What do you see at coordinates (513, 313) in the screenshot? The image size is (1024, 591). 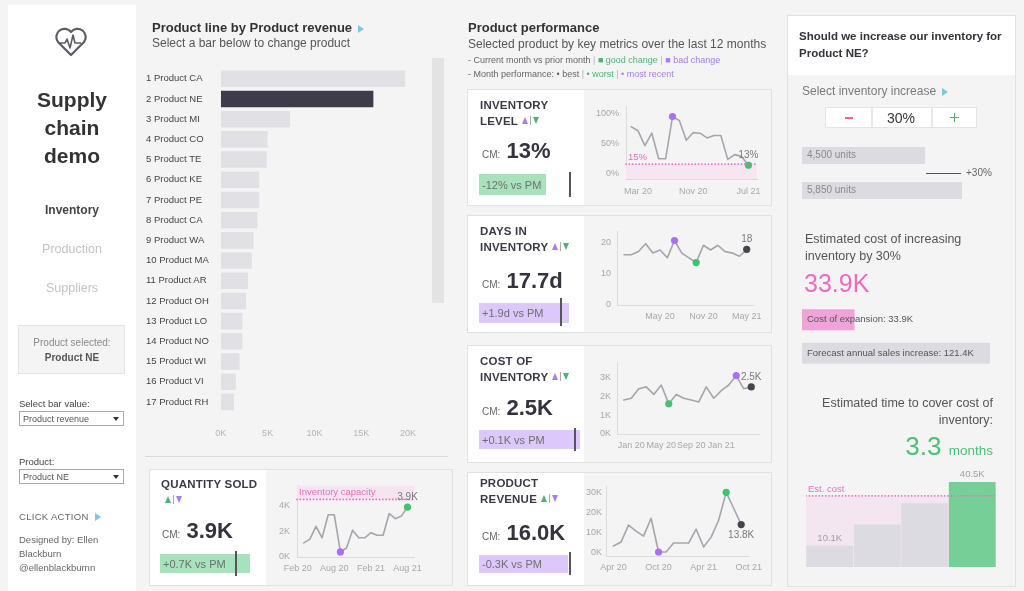 I see `text: +1.9d vs PM` at bounding box center [513, 313].